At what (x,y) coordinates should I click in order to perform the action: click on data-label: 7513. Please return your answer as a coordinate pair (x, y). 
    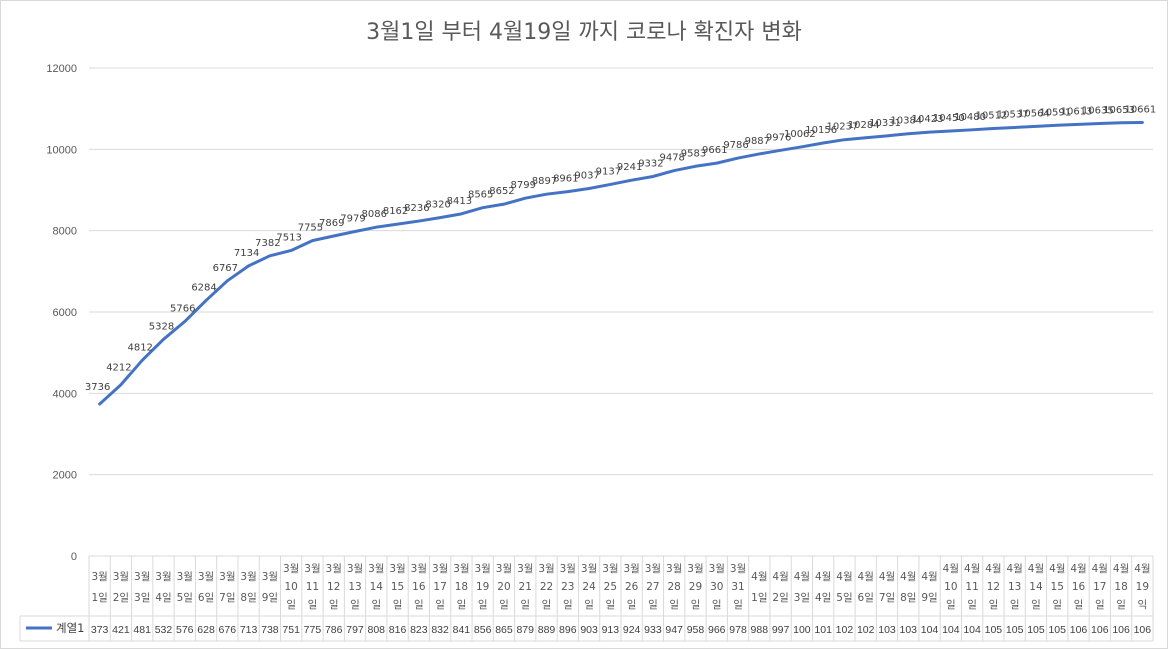
    Looking at the image, I should click on (288, 237).